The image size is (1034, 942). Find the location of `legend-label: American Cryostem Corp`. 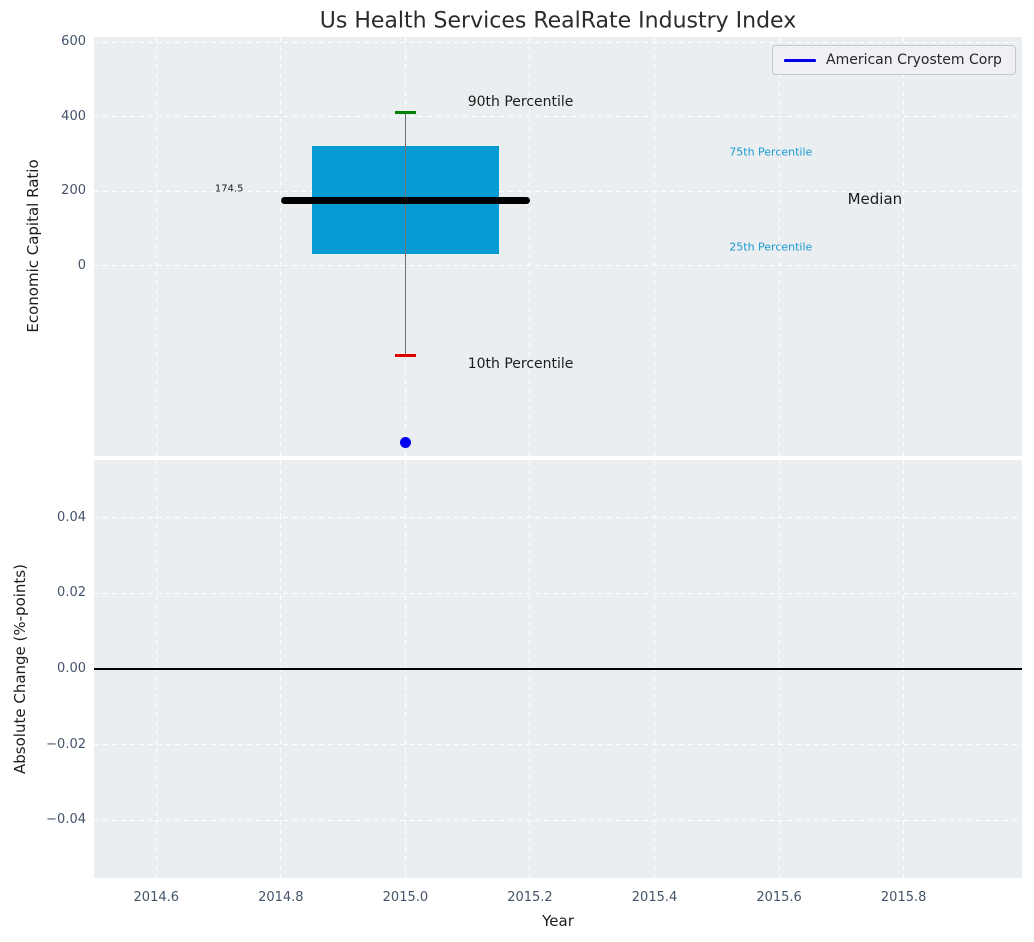

legend-label: American Cryostem Corp is located at coordinates (914, 60).